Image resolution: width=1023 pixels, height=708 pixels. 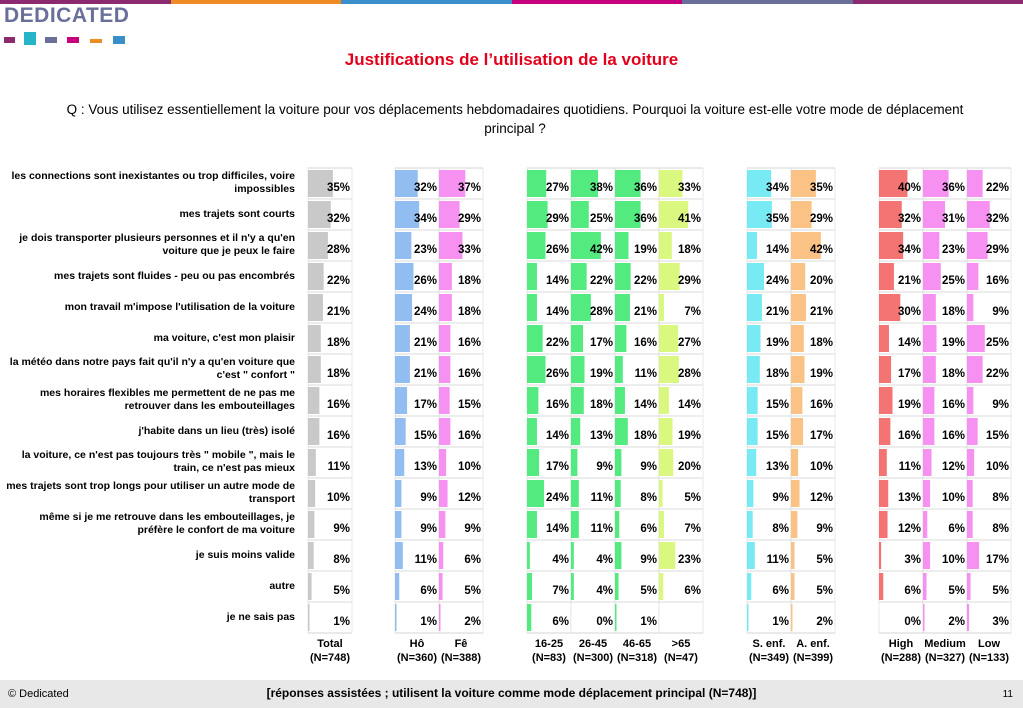 What do you see at coordinates (637, 658) in the screenshot?
I see `column-sample-size: (N=318)` at bounding box center [637, 658].